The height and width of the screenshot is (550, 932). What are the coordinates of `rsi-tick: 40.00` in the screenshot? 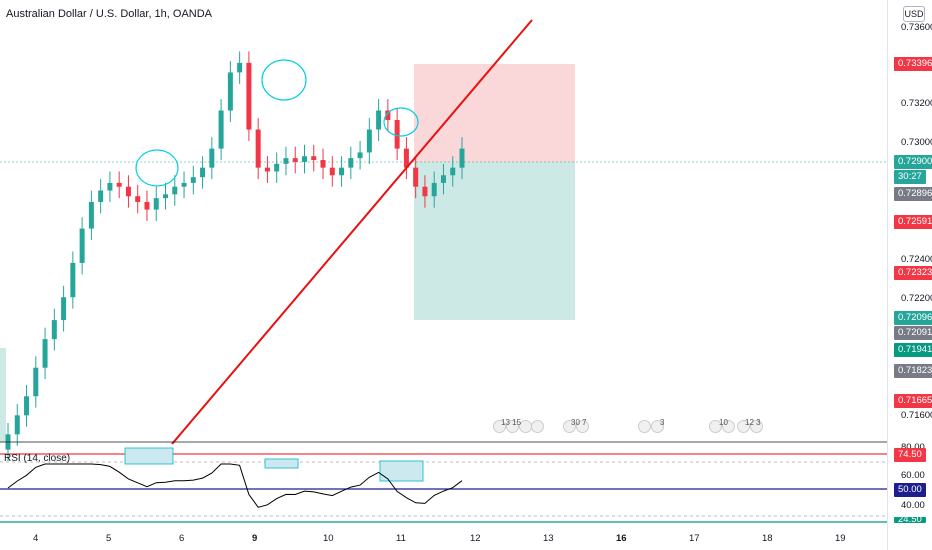 It's located at (913, 505).